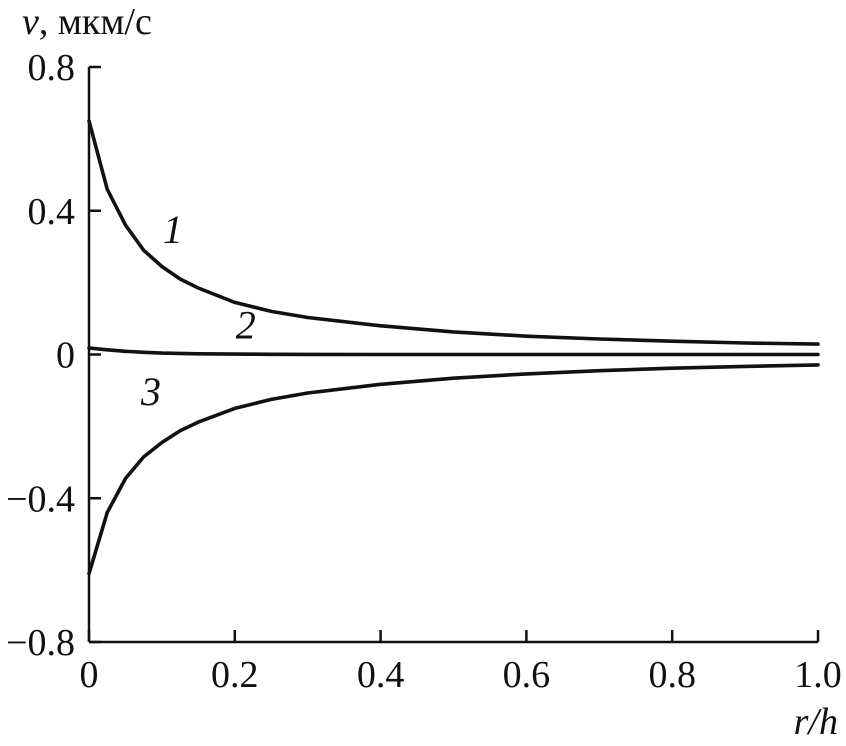  What do you see at coordinates (818, 675) in the screenshot?
I see `x-tick-label: 1.0` at bounding box center [818, 675].